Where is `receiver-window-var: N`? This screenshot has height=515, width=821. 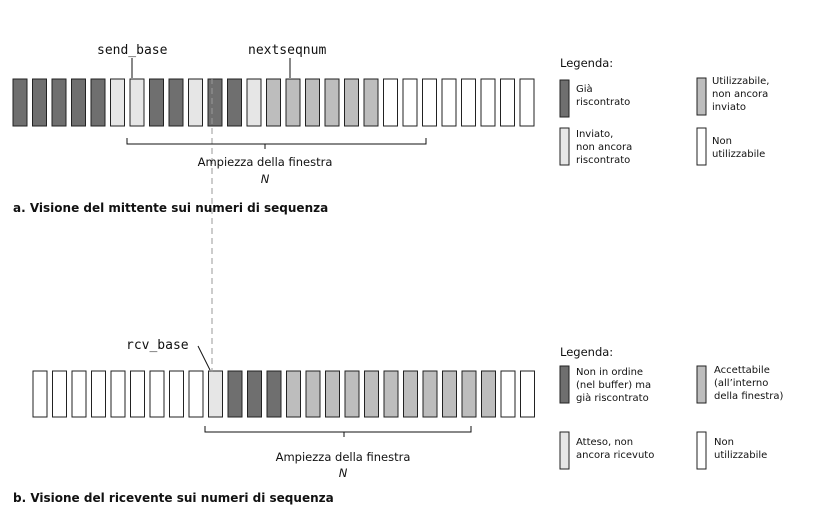
receiver-window-var: N is located at coordinates (343, 473).